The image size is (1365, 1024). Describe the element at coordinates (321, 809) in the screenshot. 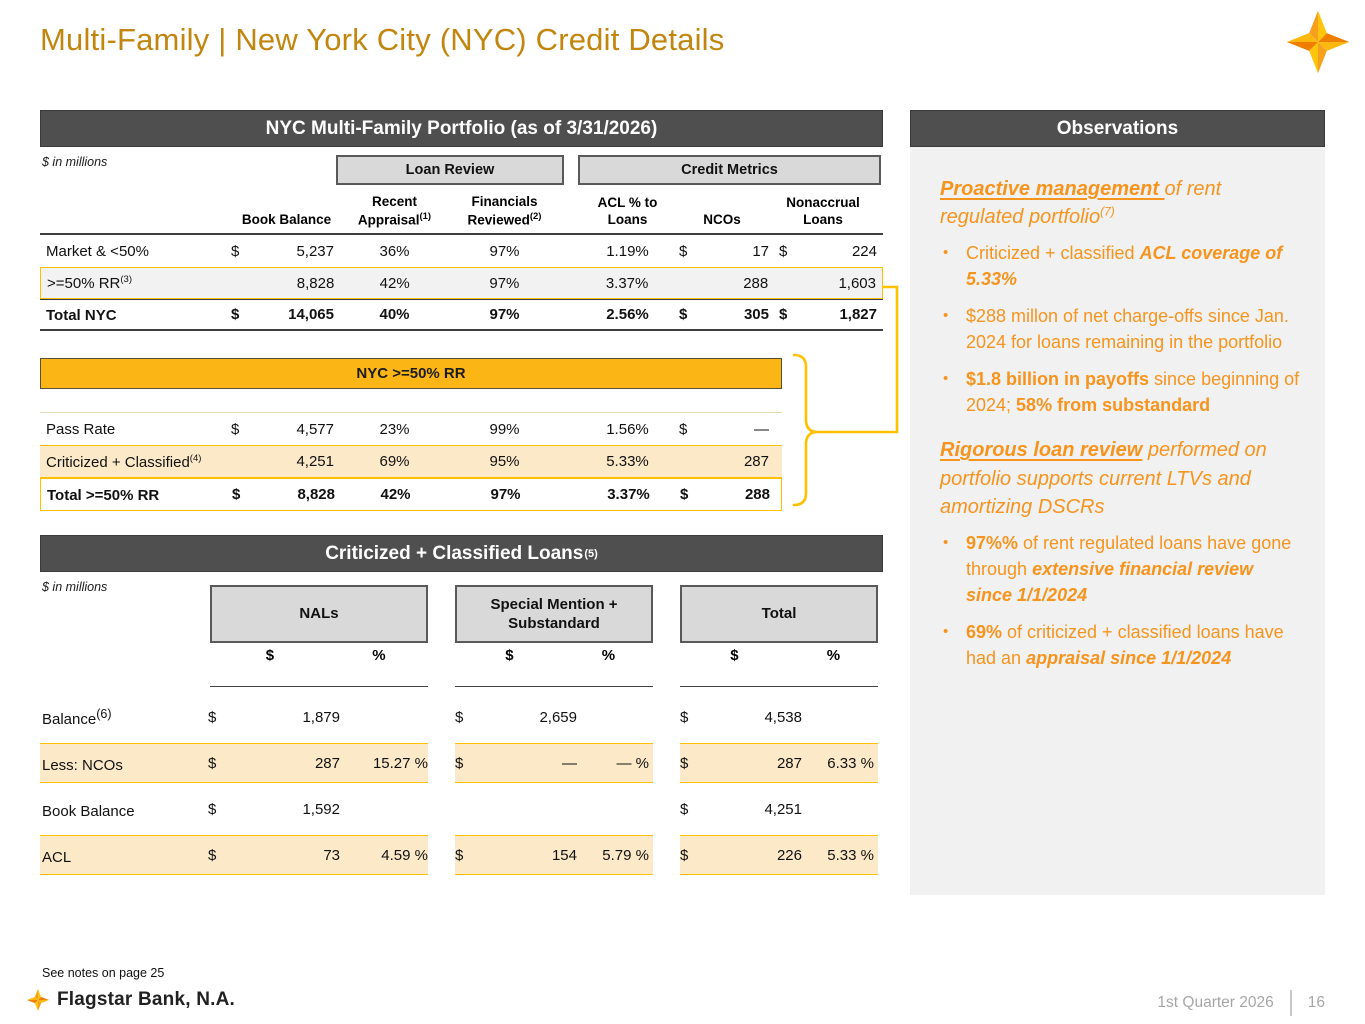

I see `cell-nals-dollar: 1,592` at that location.